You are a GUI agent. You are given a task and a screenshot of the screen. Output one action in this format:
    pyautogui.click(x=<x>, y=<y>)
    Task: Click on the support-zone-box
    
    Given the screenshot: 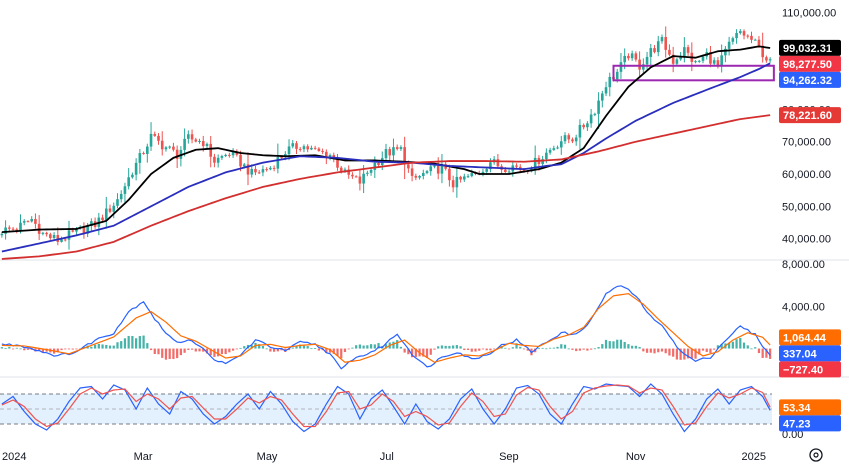 What is the action you would take?
    pyautogui.click(x=693, y=73)
    